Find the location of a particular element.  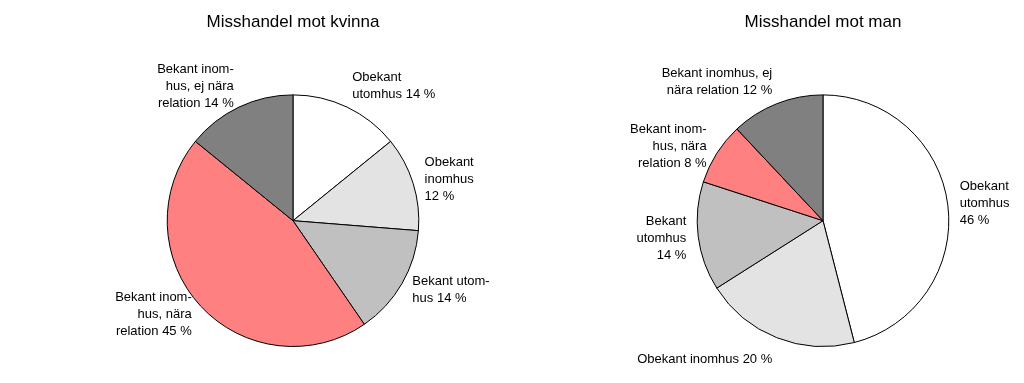

slice-label: Bekant inomhus, ej nära relation 12 % is located at coordinates (717, 81).